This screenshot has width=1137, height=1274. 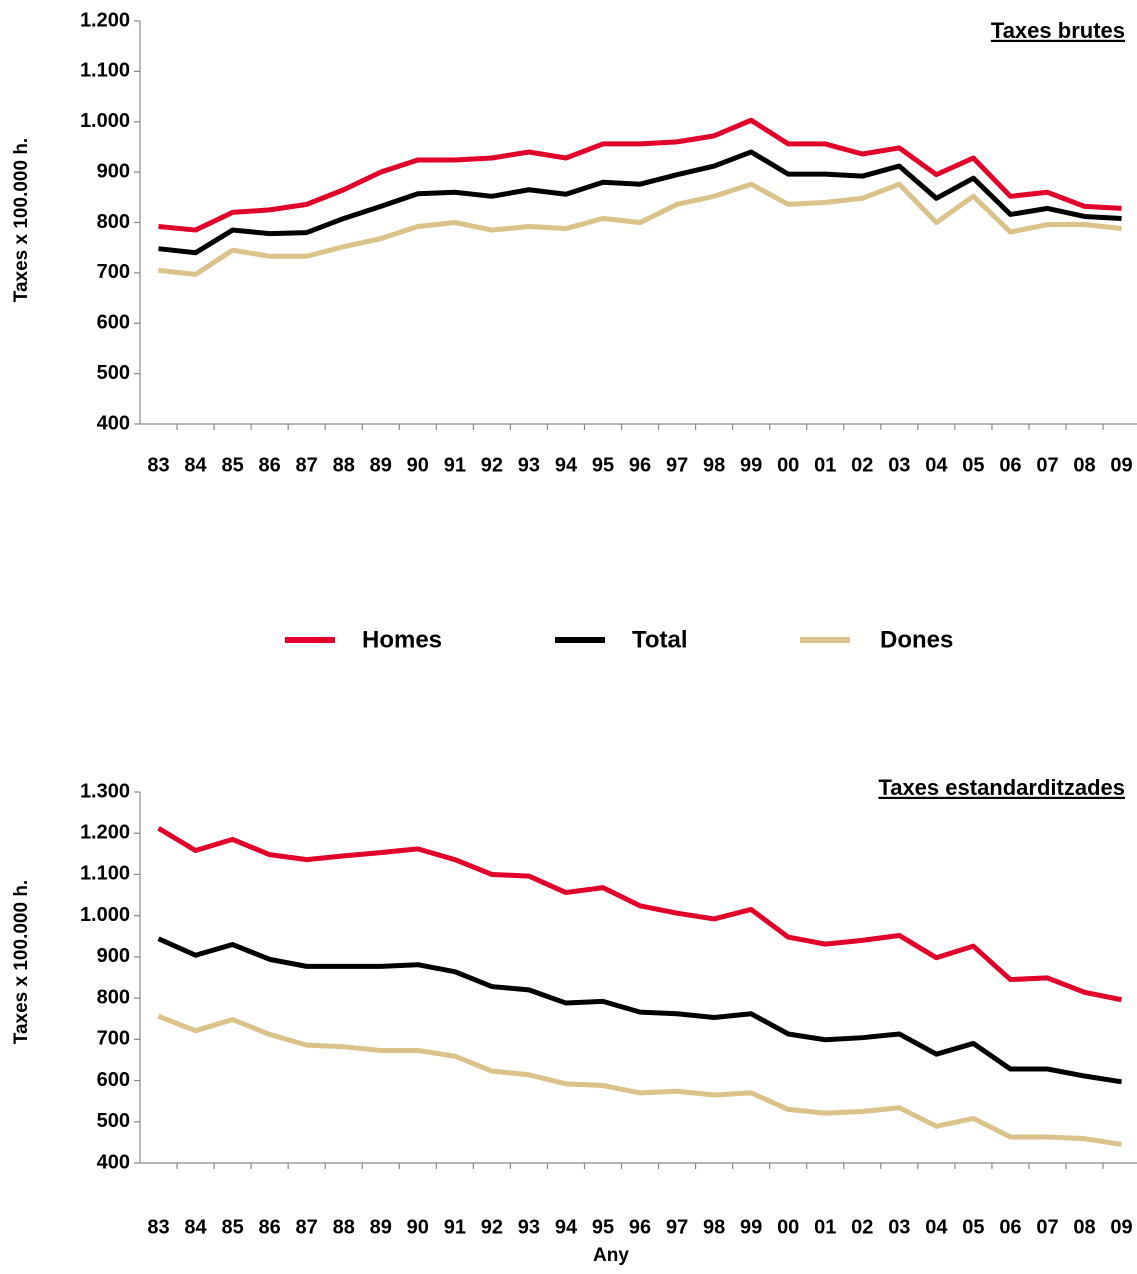 What do you see at coordinates (660, 639) in the screenshot?
I see `legend-label: Total` at bounding box center [660, 639].